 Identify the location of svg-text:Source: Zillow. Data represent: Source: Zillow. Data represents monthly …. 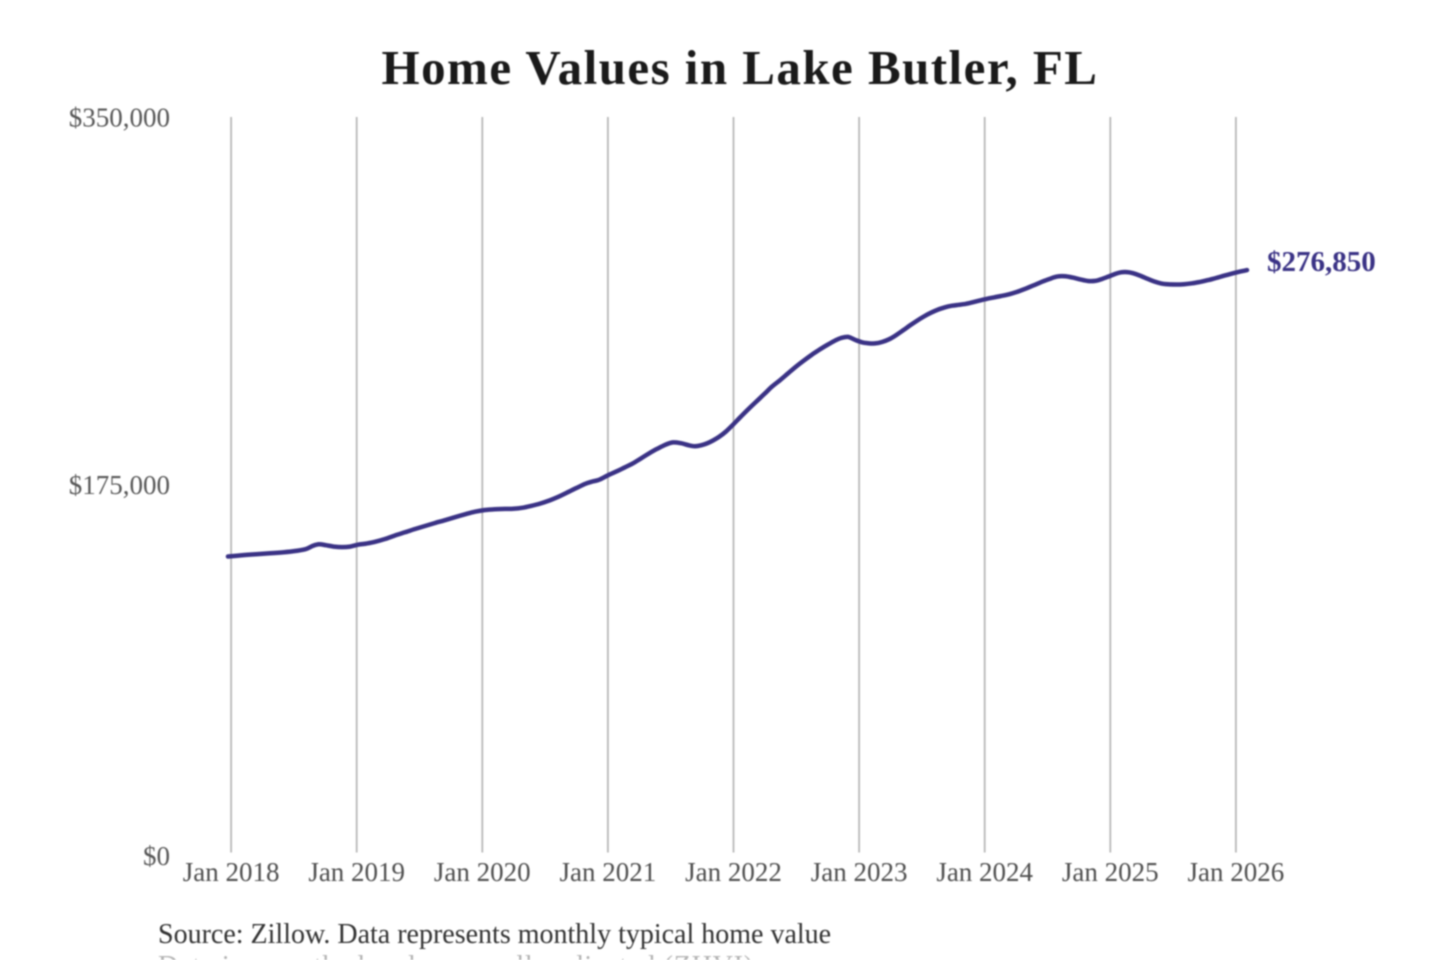
(494, 934).